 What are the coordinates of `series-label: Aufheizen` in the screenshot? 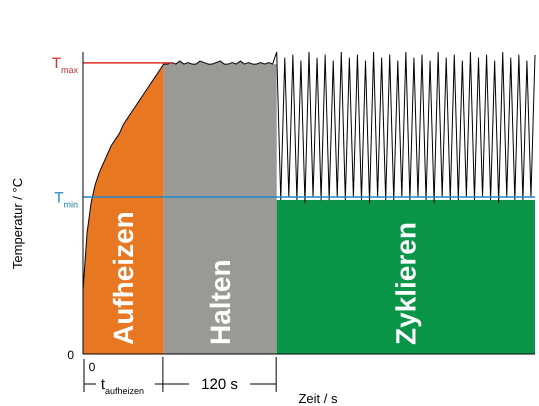 It's located at (124, 278).